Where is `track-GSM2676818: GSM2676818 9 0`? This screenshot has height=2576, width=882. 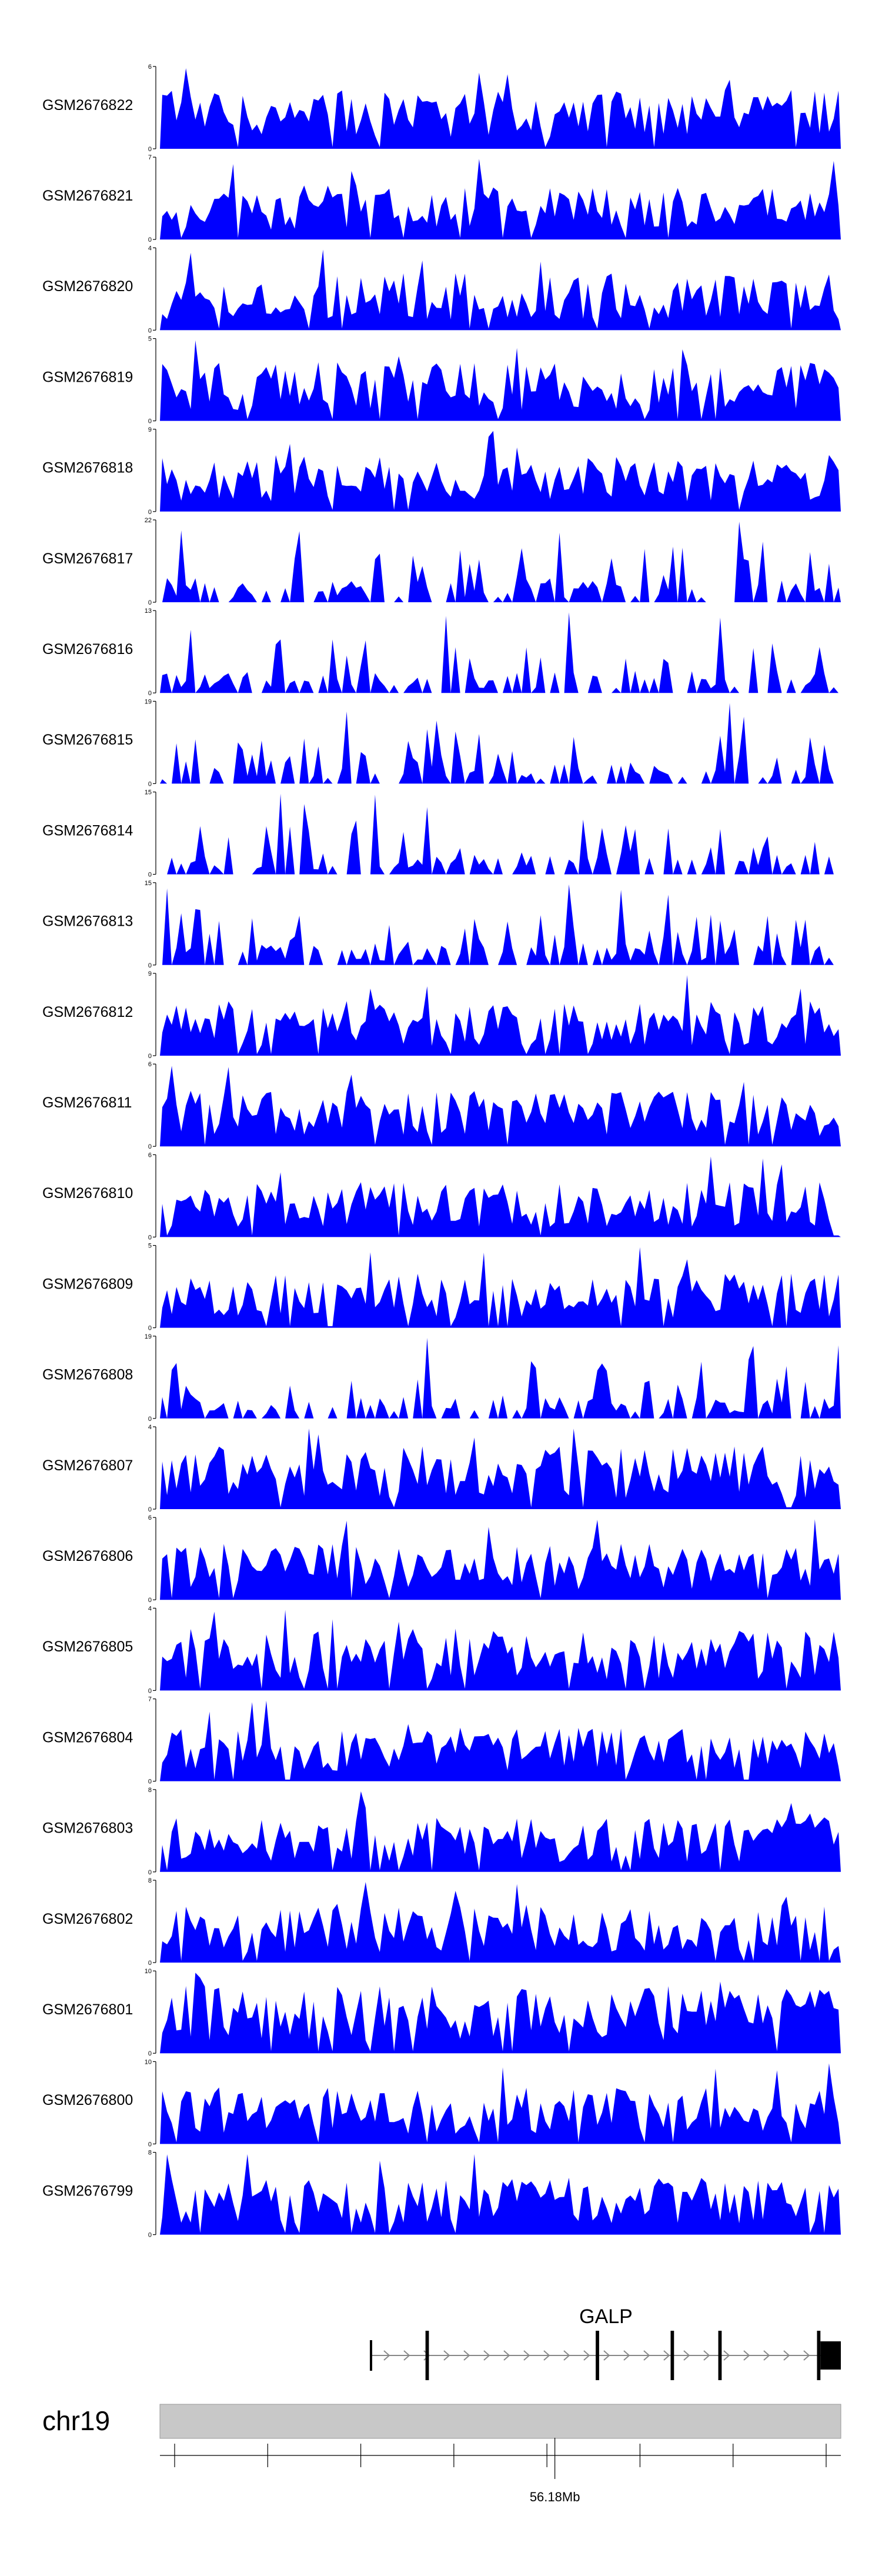 track-GSM2676818: GSM2676818 9 0 is located at coordinates (441, 471).